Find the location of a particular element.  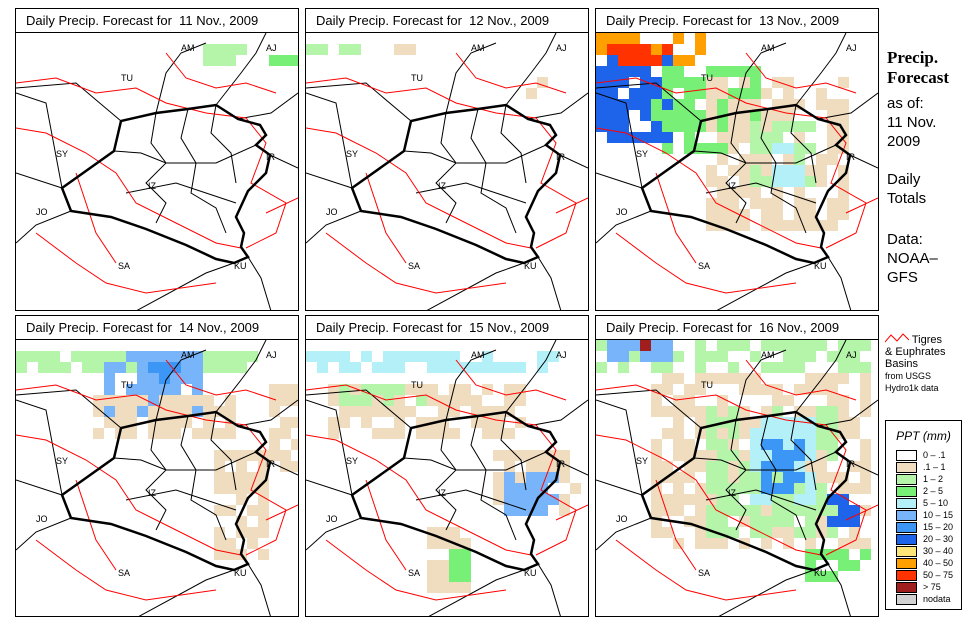

iraq-border is located at coordinates (456, 184).